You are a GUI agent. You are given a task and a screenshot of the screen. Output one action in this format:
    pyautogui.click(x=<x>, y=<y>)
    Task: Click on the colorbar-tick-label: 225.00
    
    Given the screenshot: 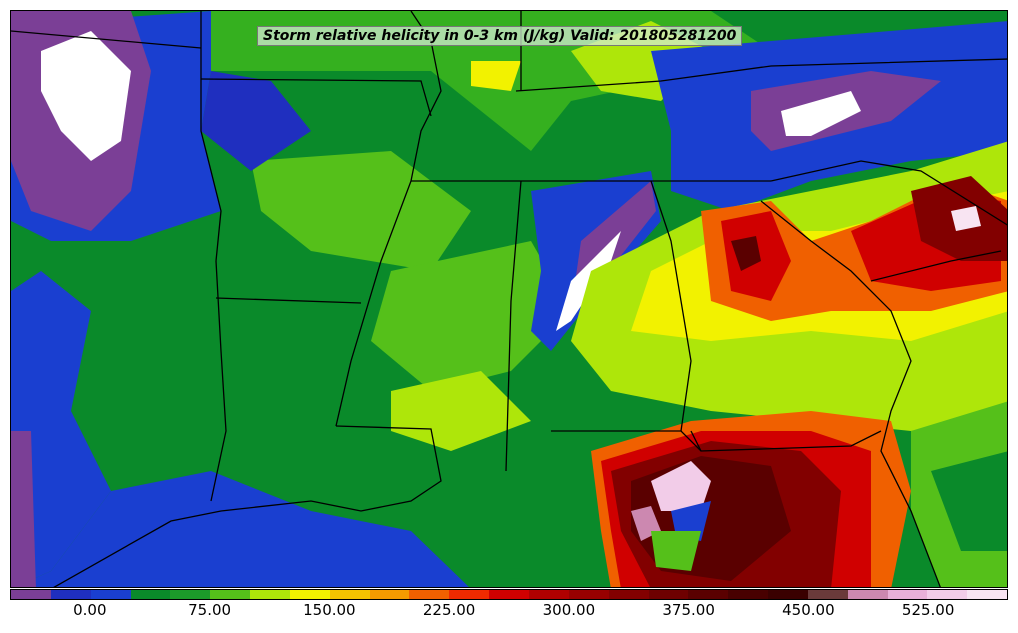 What is the action you would take?
    pyautogui.click(x=449, y=610)
    